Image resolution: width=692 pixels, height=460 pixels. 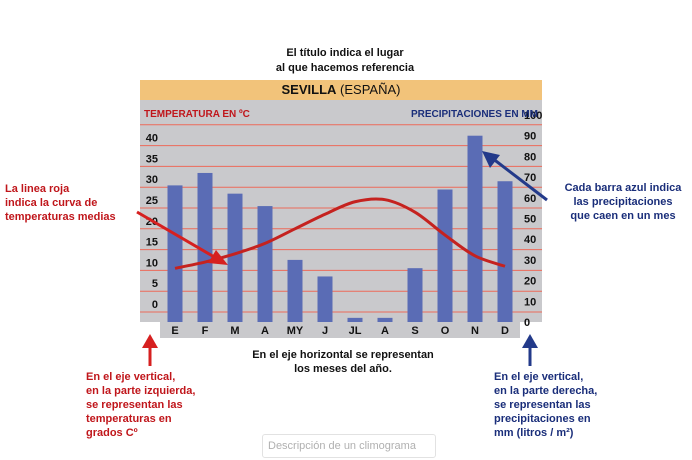 What do you see at coordinates (530, 261) in the screenshot?
I see `right-tick-label: 30` at bounding box center [530, 261].